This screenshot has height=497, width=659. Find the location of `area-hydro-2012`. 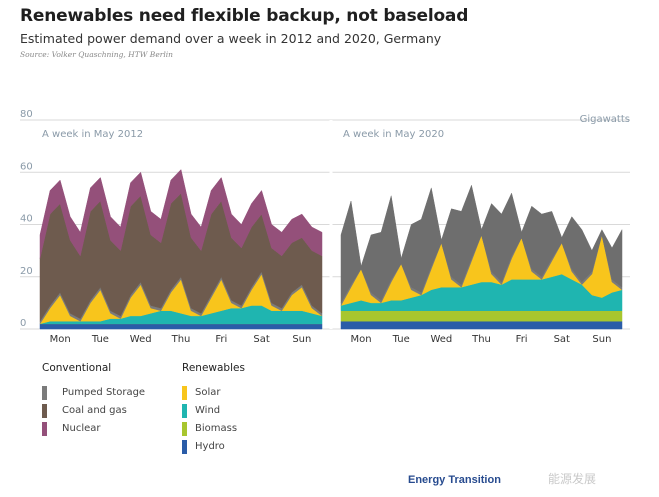

area-hydro-2012 is located at coordinates (181, 326).